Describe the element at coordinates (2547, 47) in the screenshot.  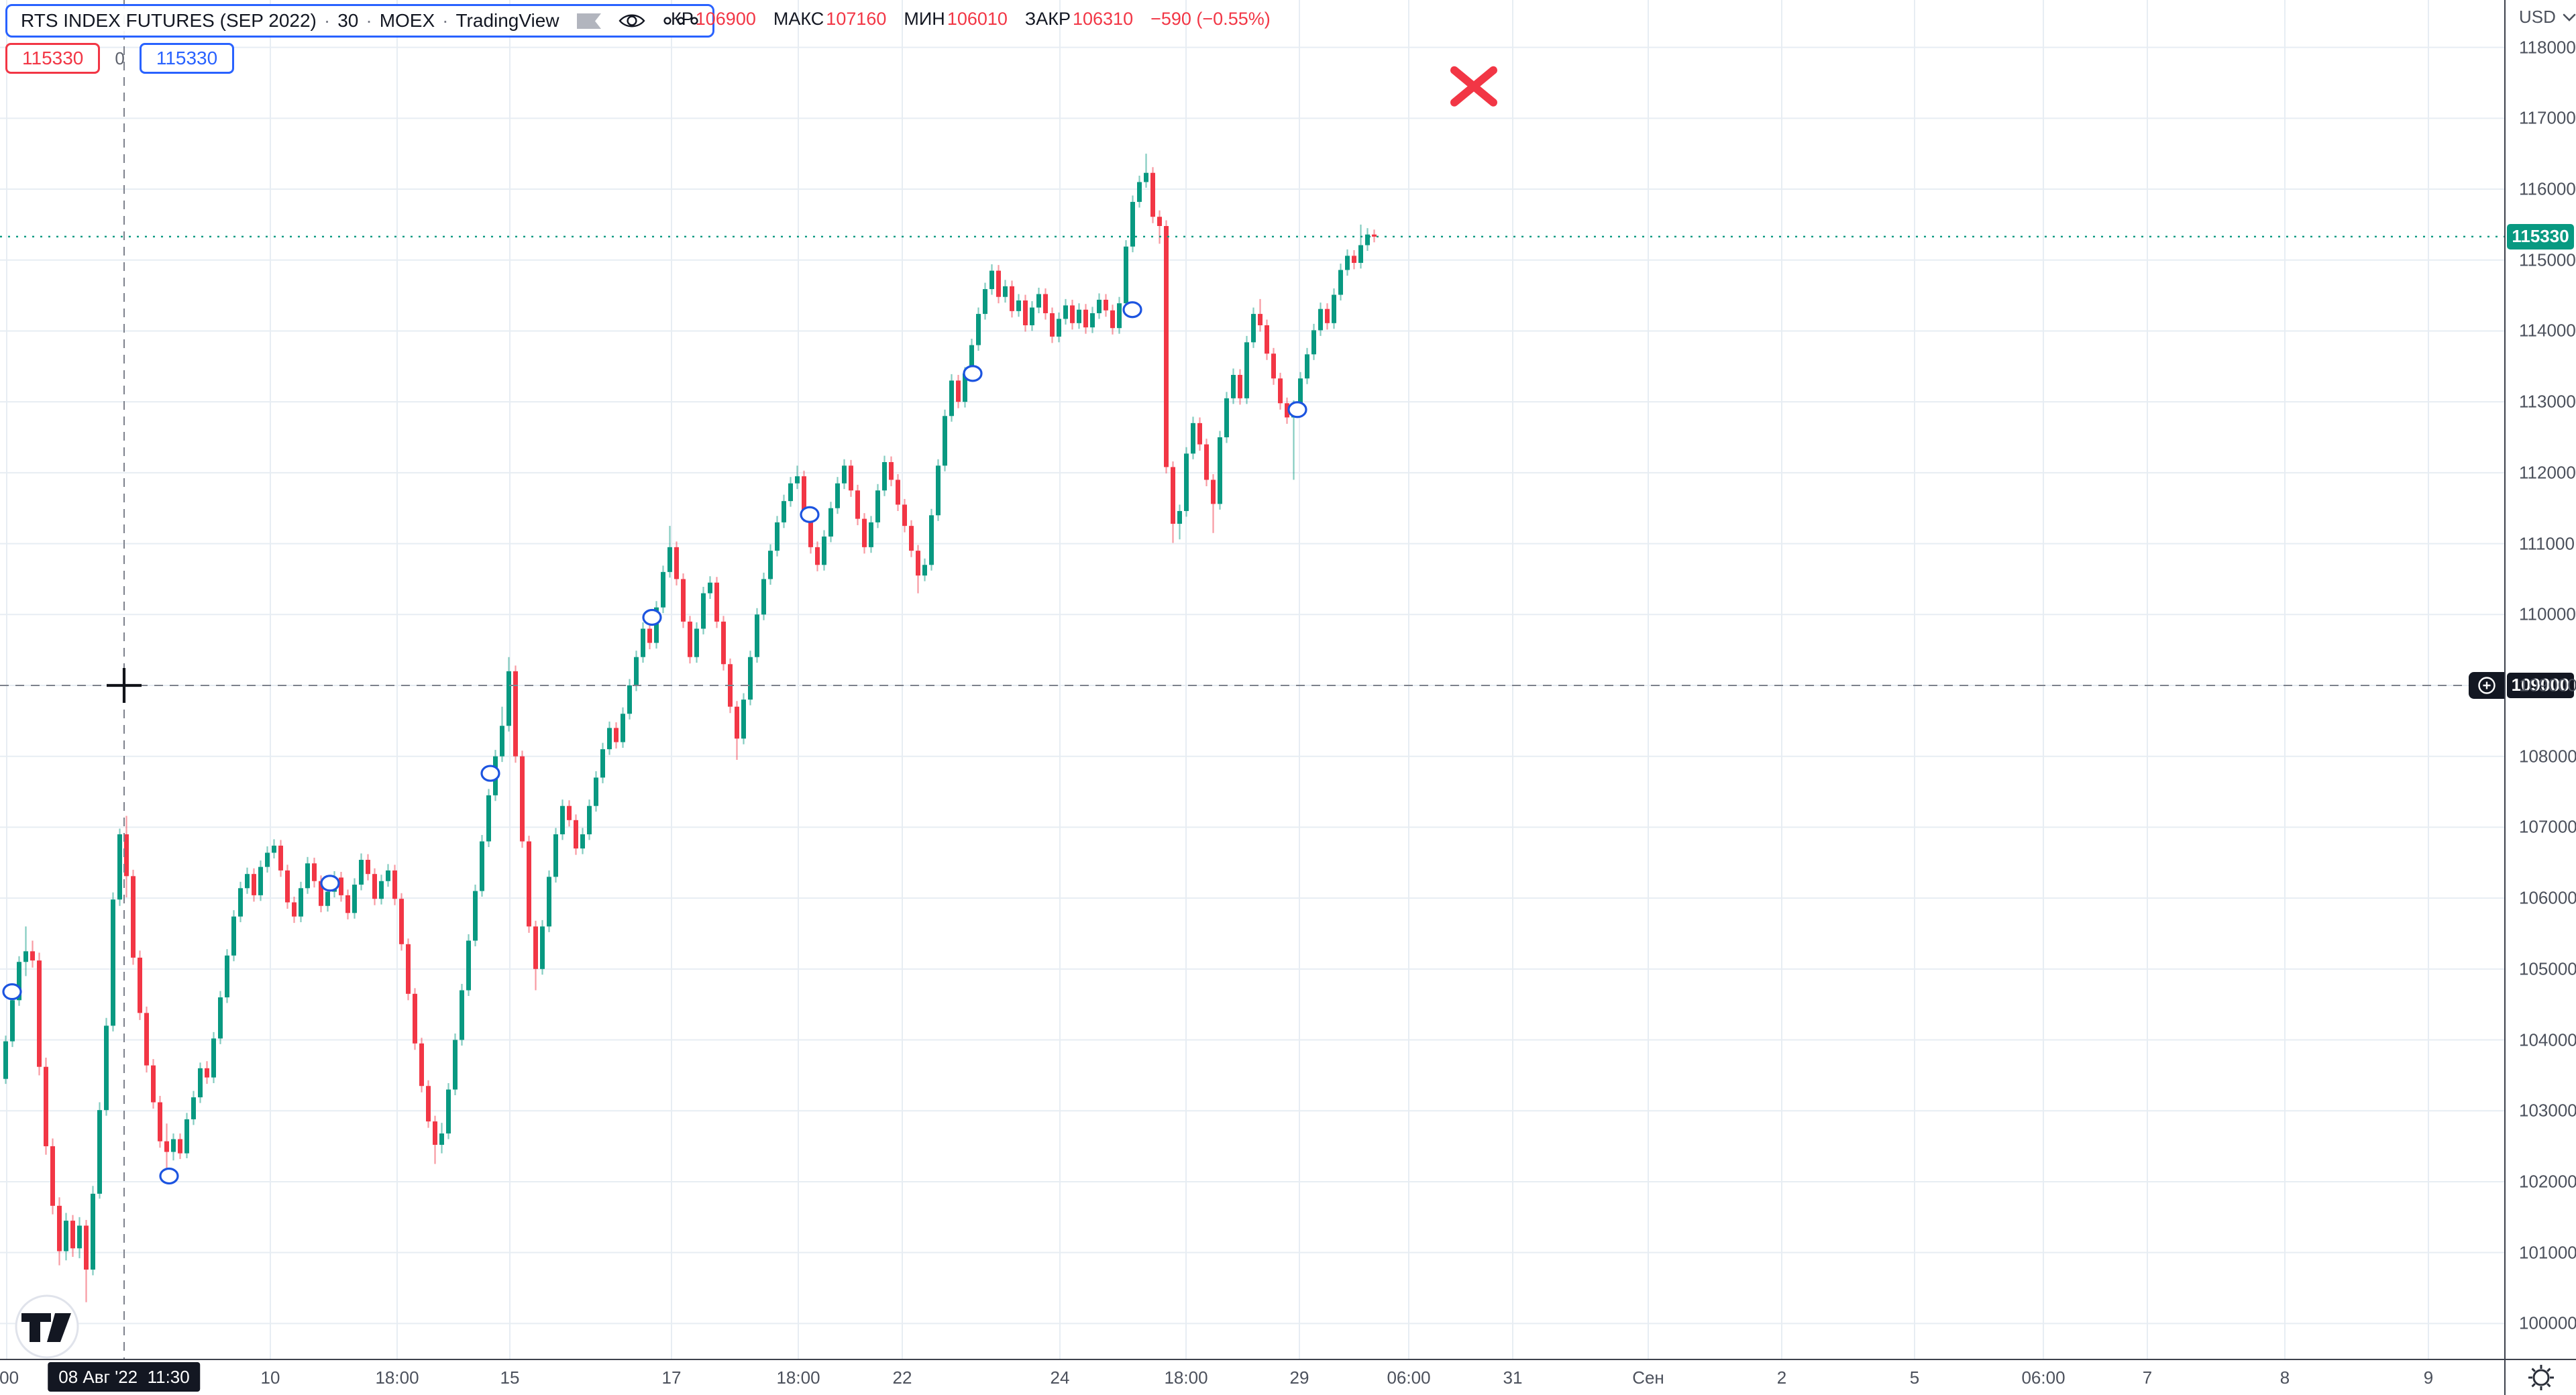
I see `price-axis-label: 118000` at that location.